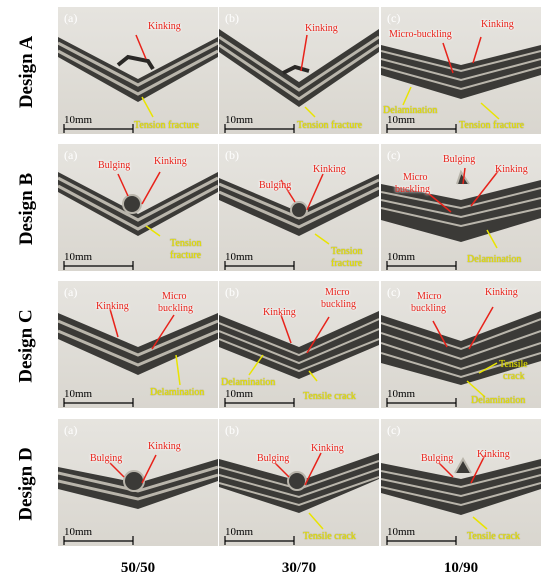 This screenshot has height=584, width=550. Describe the element at coordinates (26, 484) in the screenshot. I see `row-label-design-d: Design D` at that location.